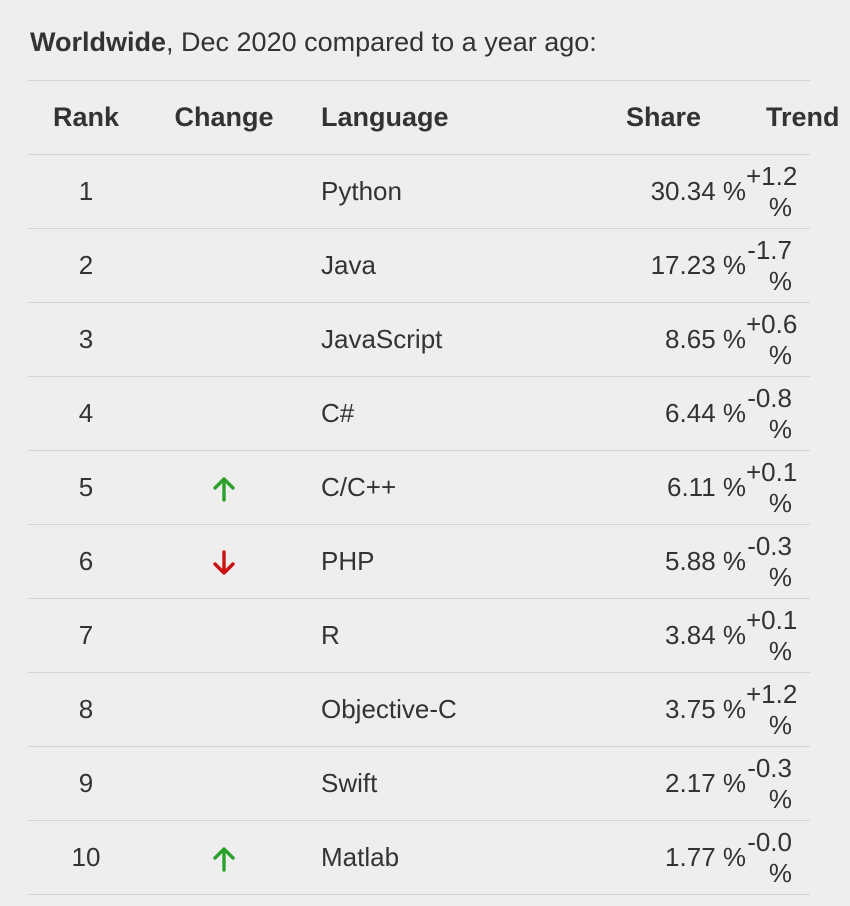 Image resolution: width=850 pixels, height=906 pixels. What do you see at coordinates (778, 339) in the screenshot?
I see `trend-cell: +0.6 %` at bounding box center [778, 339].